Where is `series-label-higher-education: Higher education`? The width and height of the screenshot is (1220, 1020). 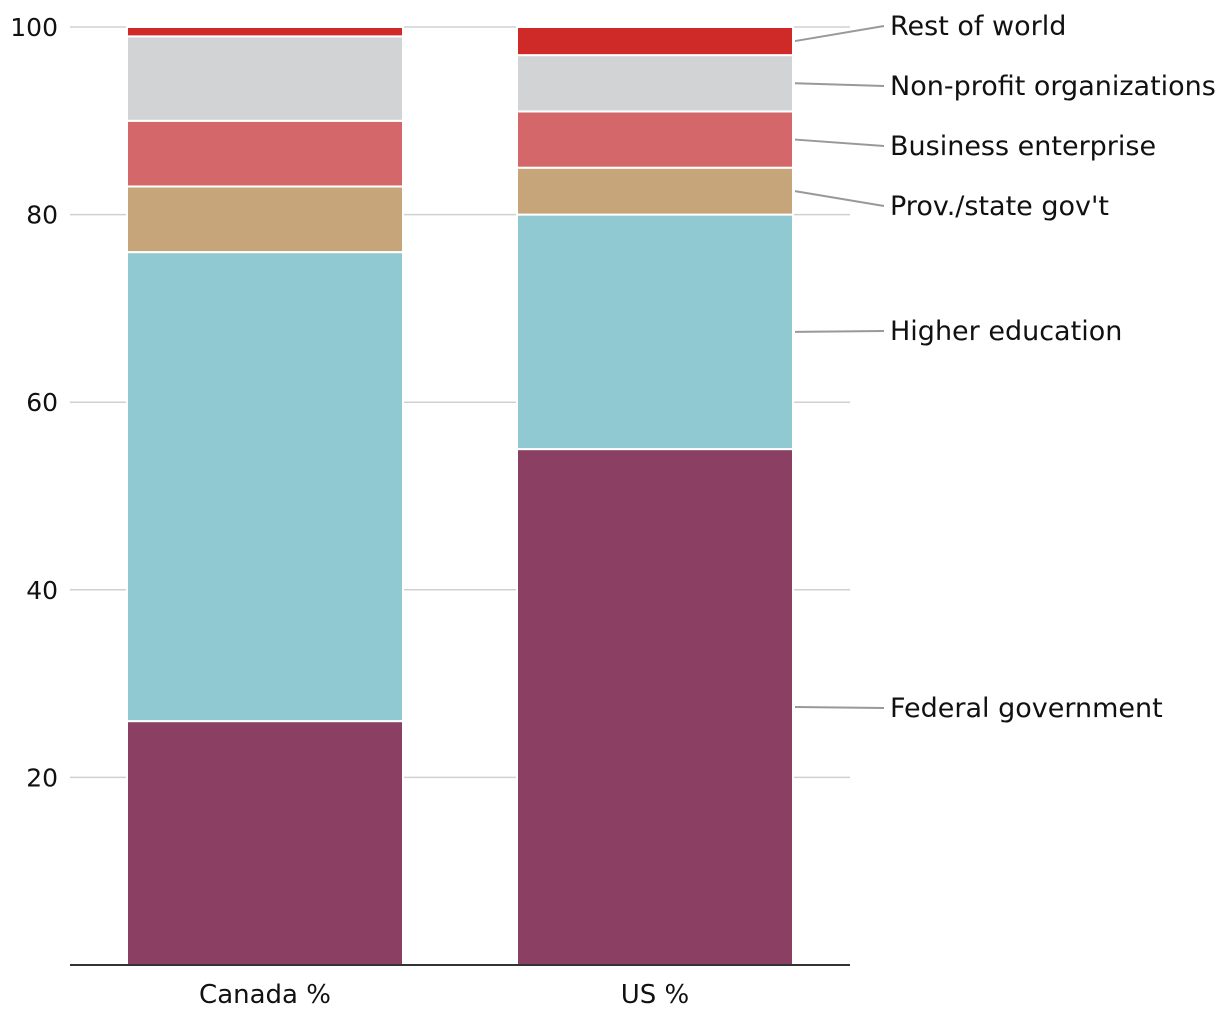
series-label-higher-education: Higher education is located at coordinates (1006, 331).